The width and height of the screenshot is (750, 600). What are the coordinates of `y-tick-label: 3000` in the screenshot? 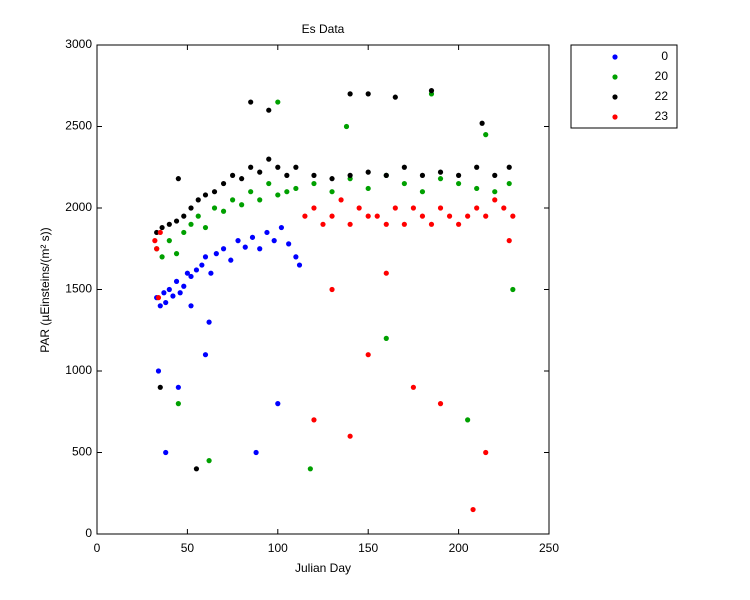 It's located at (78, 44).